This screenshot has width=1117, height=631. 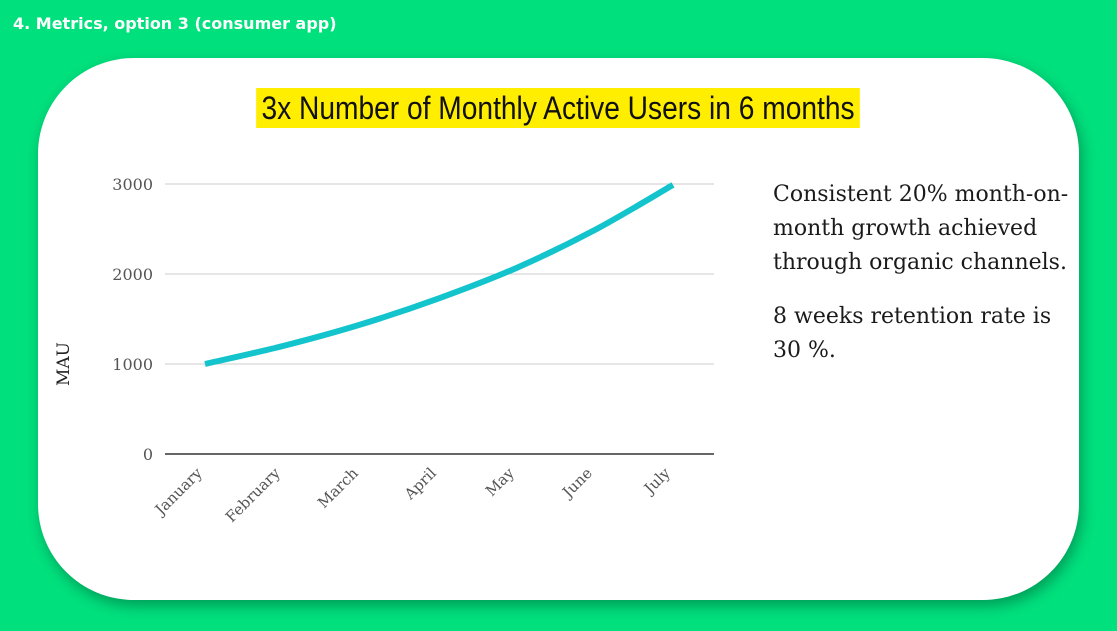 What do you see at coordinates (178, 492) in the screenshot?
I see `x-tick-label: January` at bounding box center [178, 492].